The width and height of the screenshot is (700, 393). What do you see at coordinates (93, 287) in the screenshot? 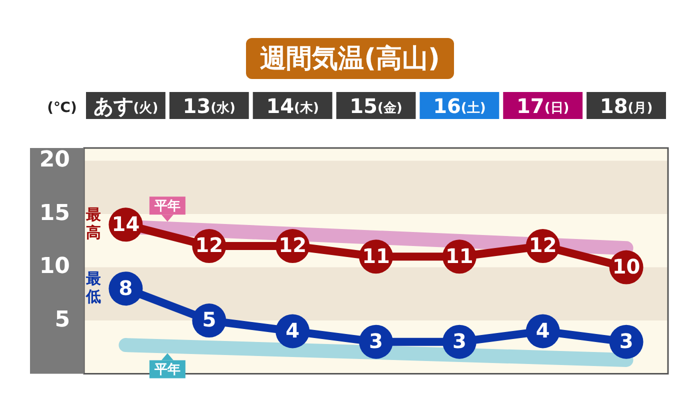
I see `series-label: 最低` at bounding box center [93, 287].